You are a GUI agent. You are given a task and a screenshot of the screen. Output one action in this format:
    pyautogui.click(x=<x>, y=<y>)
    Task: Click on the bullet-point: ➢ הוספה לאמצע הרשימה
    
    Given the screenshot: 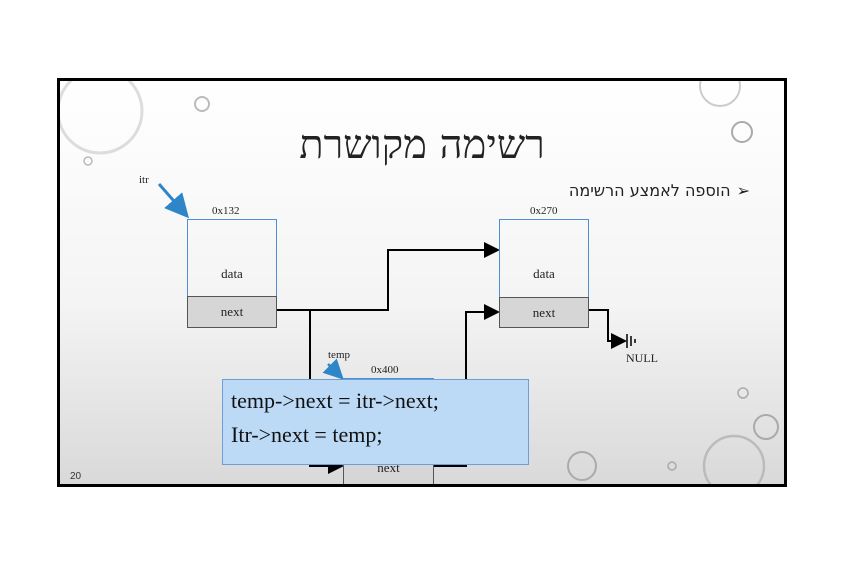 What is the action you would take?
    pyautogui.click(x=620, y=190)
    